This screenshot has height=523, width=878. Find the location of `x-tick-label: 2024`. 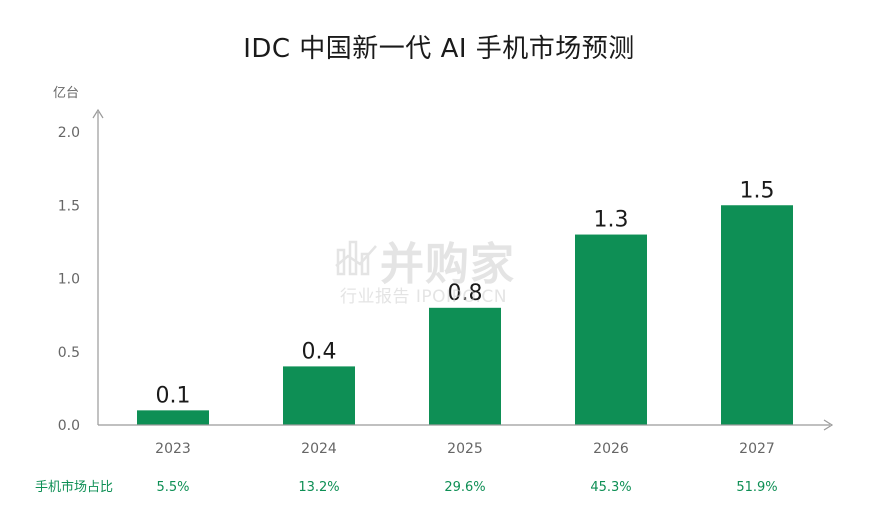

x-tick-label: 2024 is located at coordinates (319, 449).